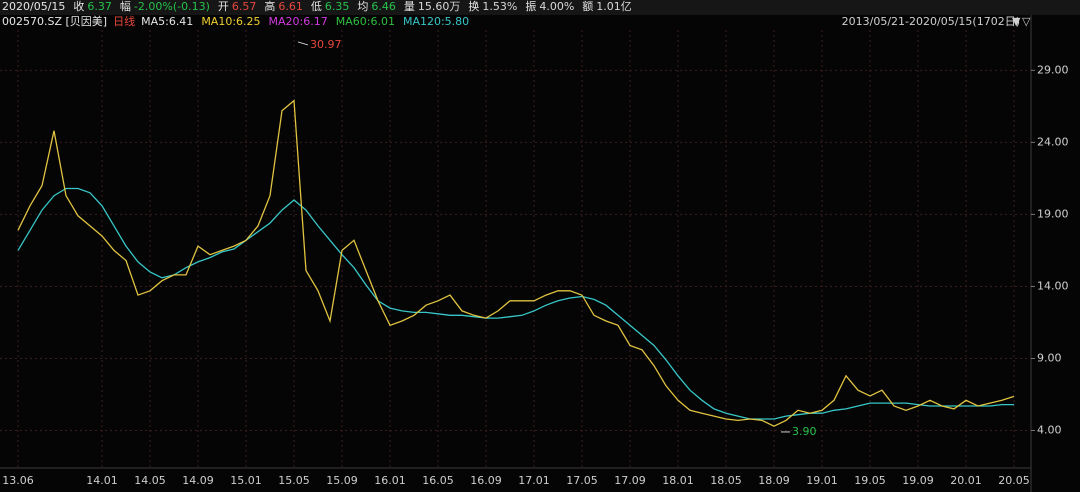 The height and width of the screenshot is (492, 1080). Describe the element at coordinates (614, 6) in the screenshot. I see `header-value: 1.01亿` at that location.